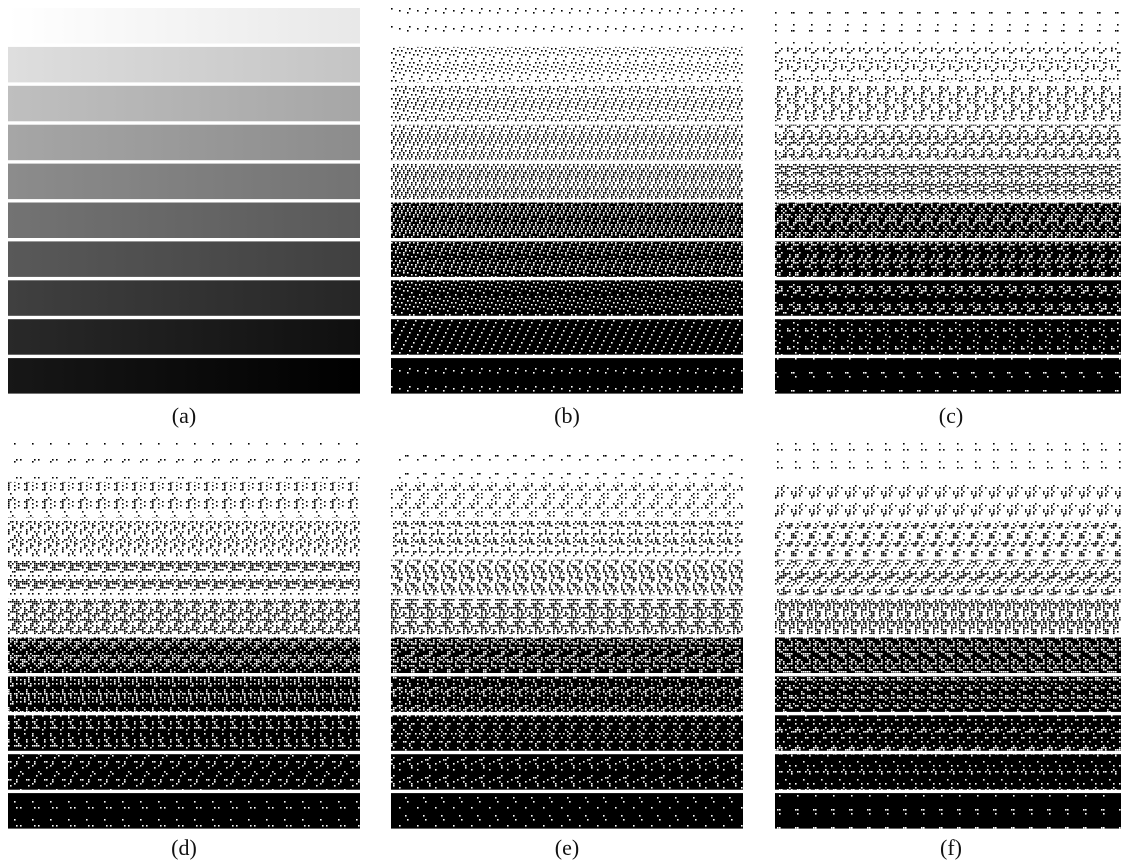 This screenshot has width=1121, height=861. I want to click on caption-a: (a), so click(184, 415).